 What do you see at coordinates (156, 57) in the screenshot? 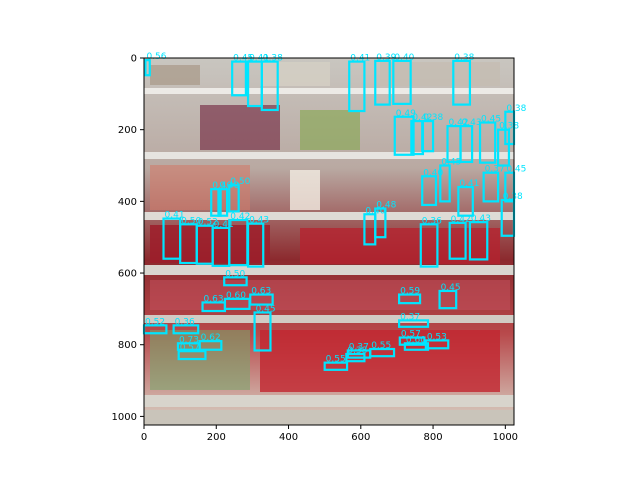
I see `detection-score-label: 0.56` at bounding box center [156, 57].